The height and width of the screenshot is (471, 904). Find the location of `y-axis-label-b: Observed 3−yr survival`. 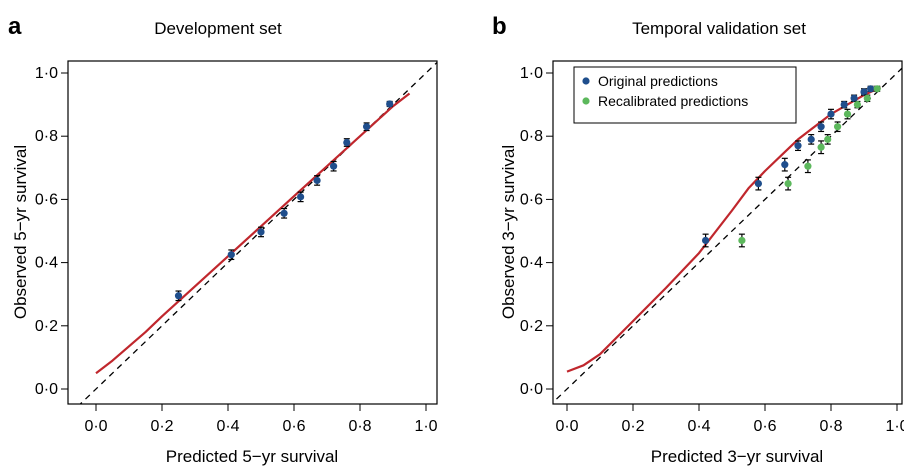

y-axis-label-b: Observed 3−yr survival is located at coordinates (508, 232).